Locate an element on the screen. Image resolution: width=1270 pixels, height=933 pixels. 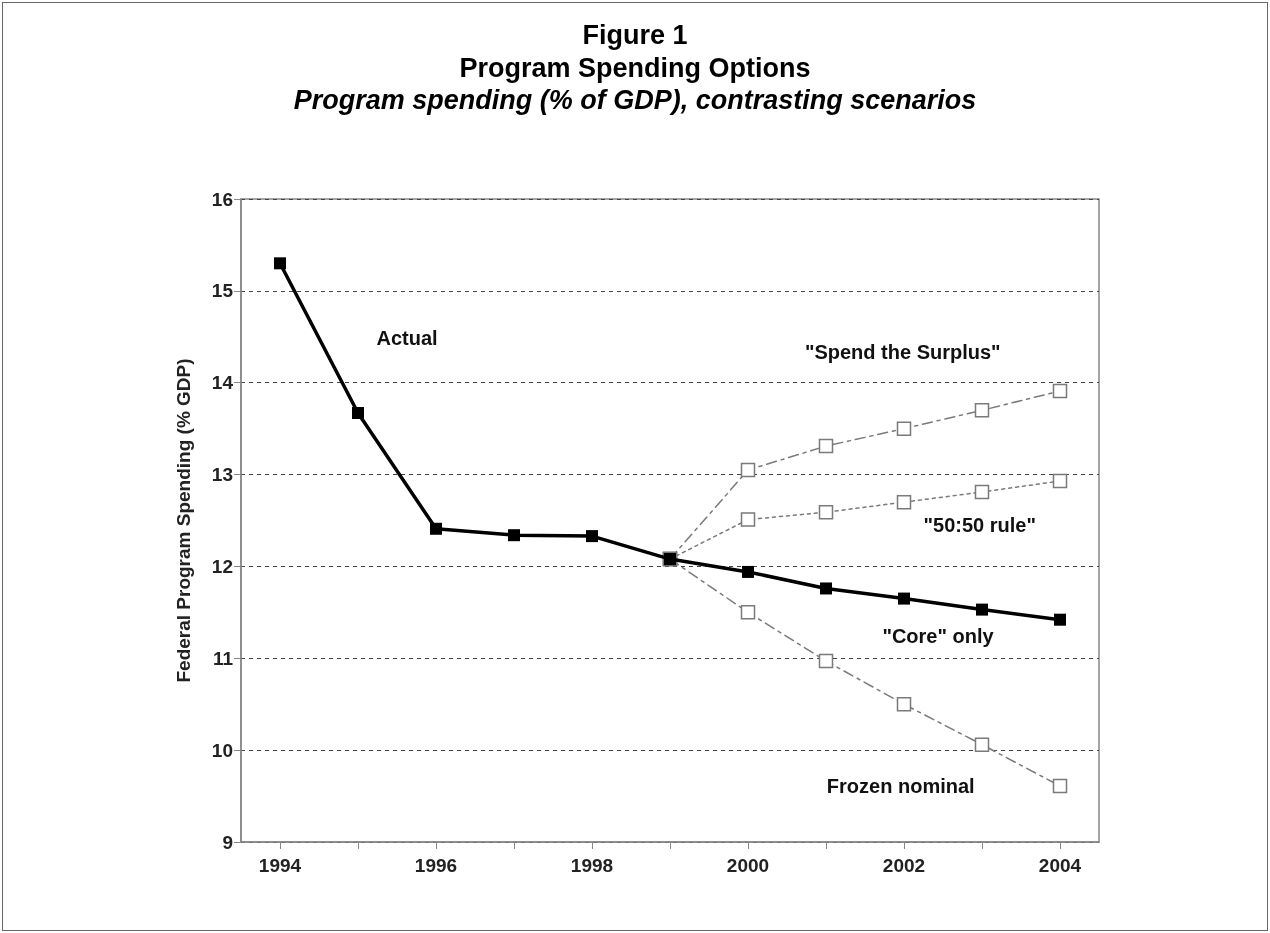
series-label: Frozen nominal is located at coordinates (900, 785).